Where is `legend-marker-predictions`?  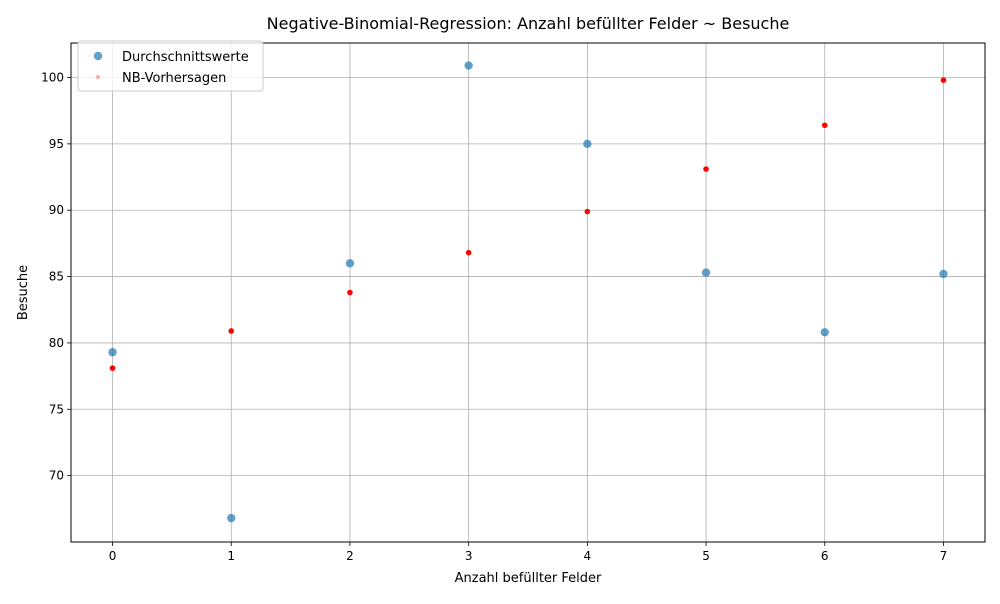
legend-marker-predictions is located at coordinates (98, 77).